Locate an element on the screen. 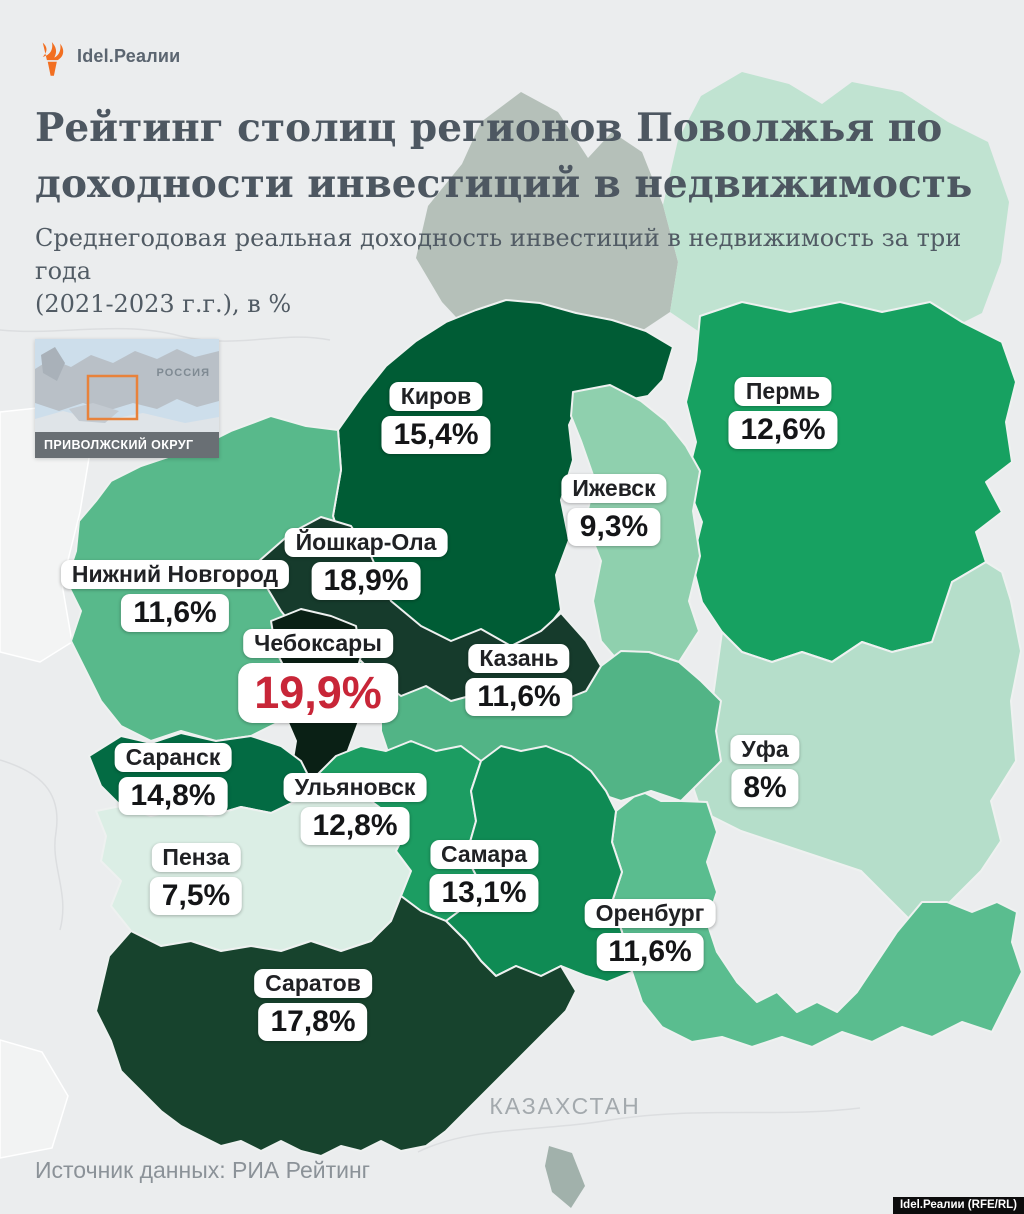 This screenshot has height=1214, width=1024. russia-minimap is located at coordinates (127, 385).